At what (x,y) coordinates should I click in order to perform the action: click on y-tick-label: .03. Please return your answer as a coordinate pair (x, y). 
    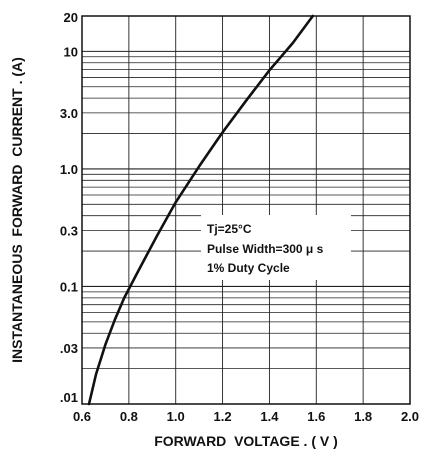
    Looking at the image, I should click on (69, 348).